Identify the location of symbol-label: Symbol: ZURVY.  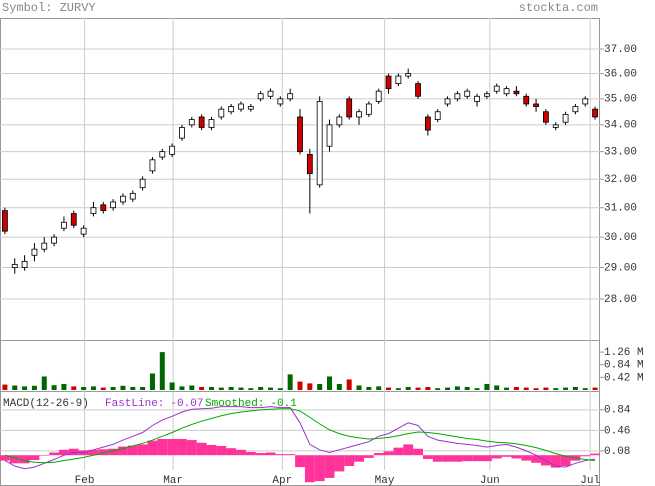
(49, 8).